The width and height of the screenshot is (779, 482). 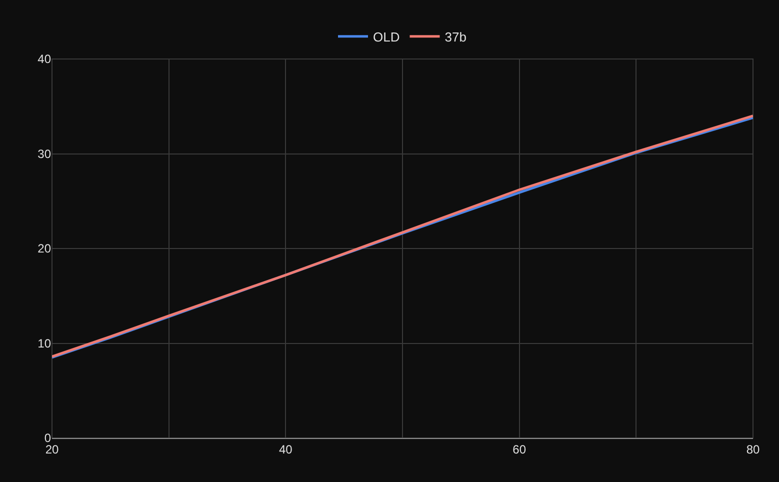 I want to click on y-tick-label: 0, so click(x=48, y=438).